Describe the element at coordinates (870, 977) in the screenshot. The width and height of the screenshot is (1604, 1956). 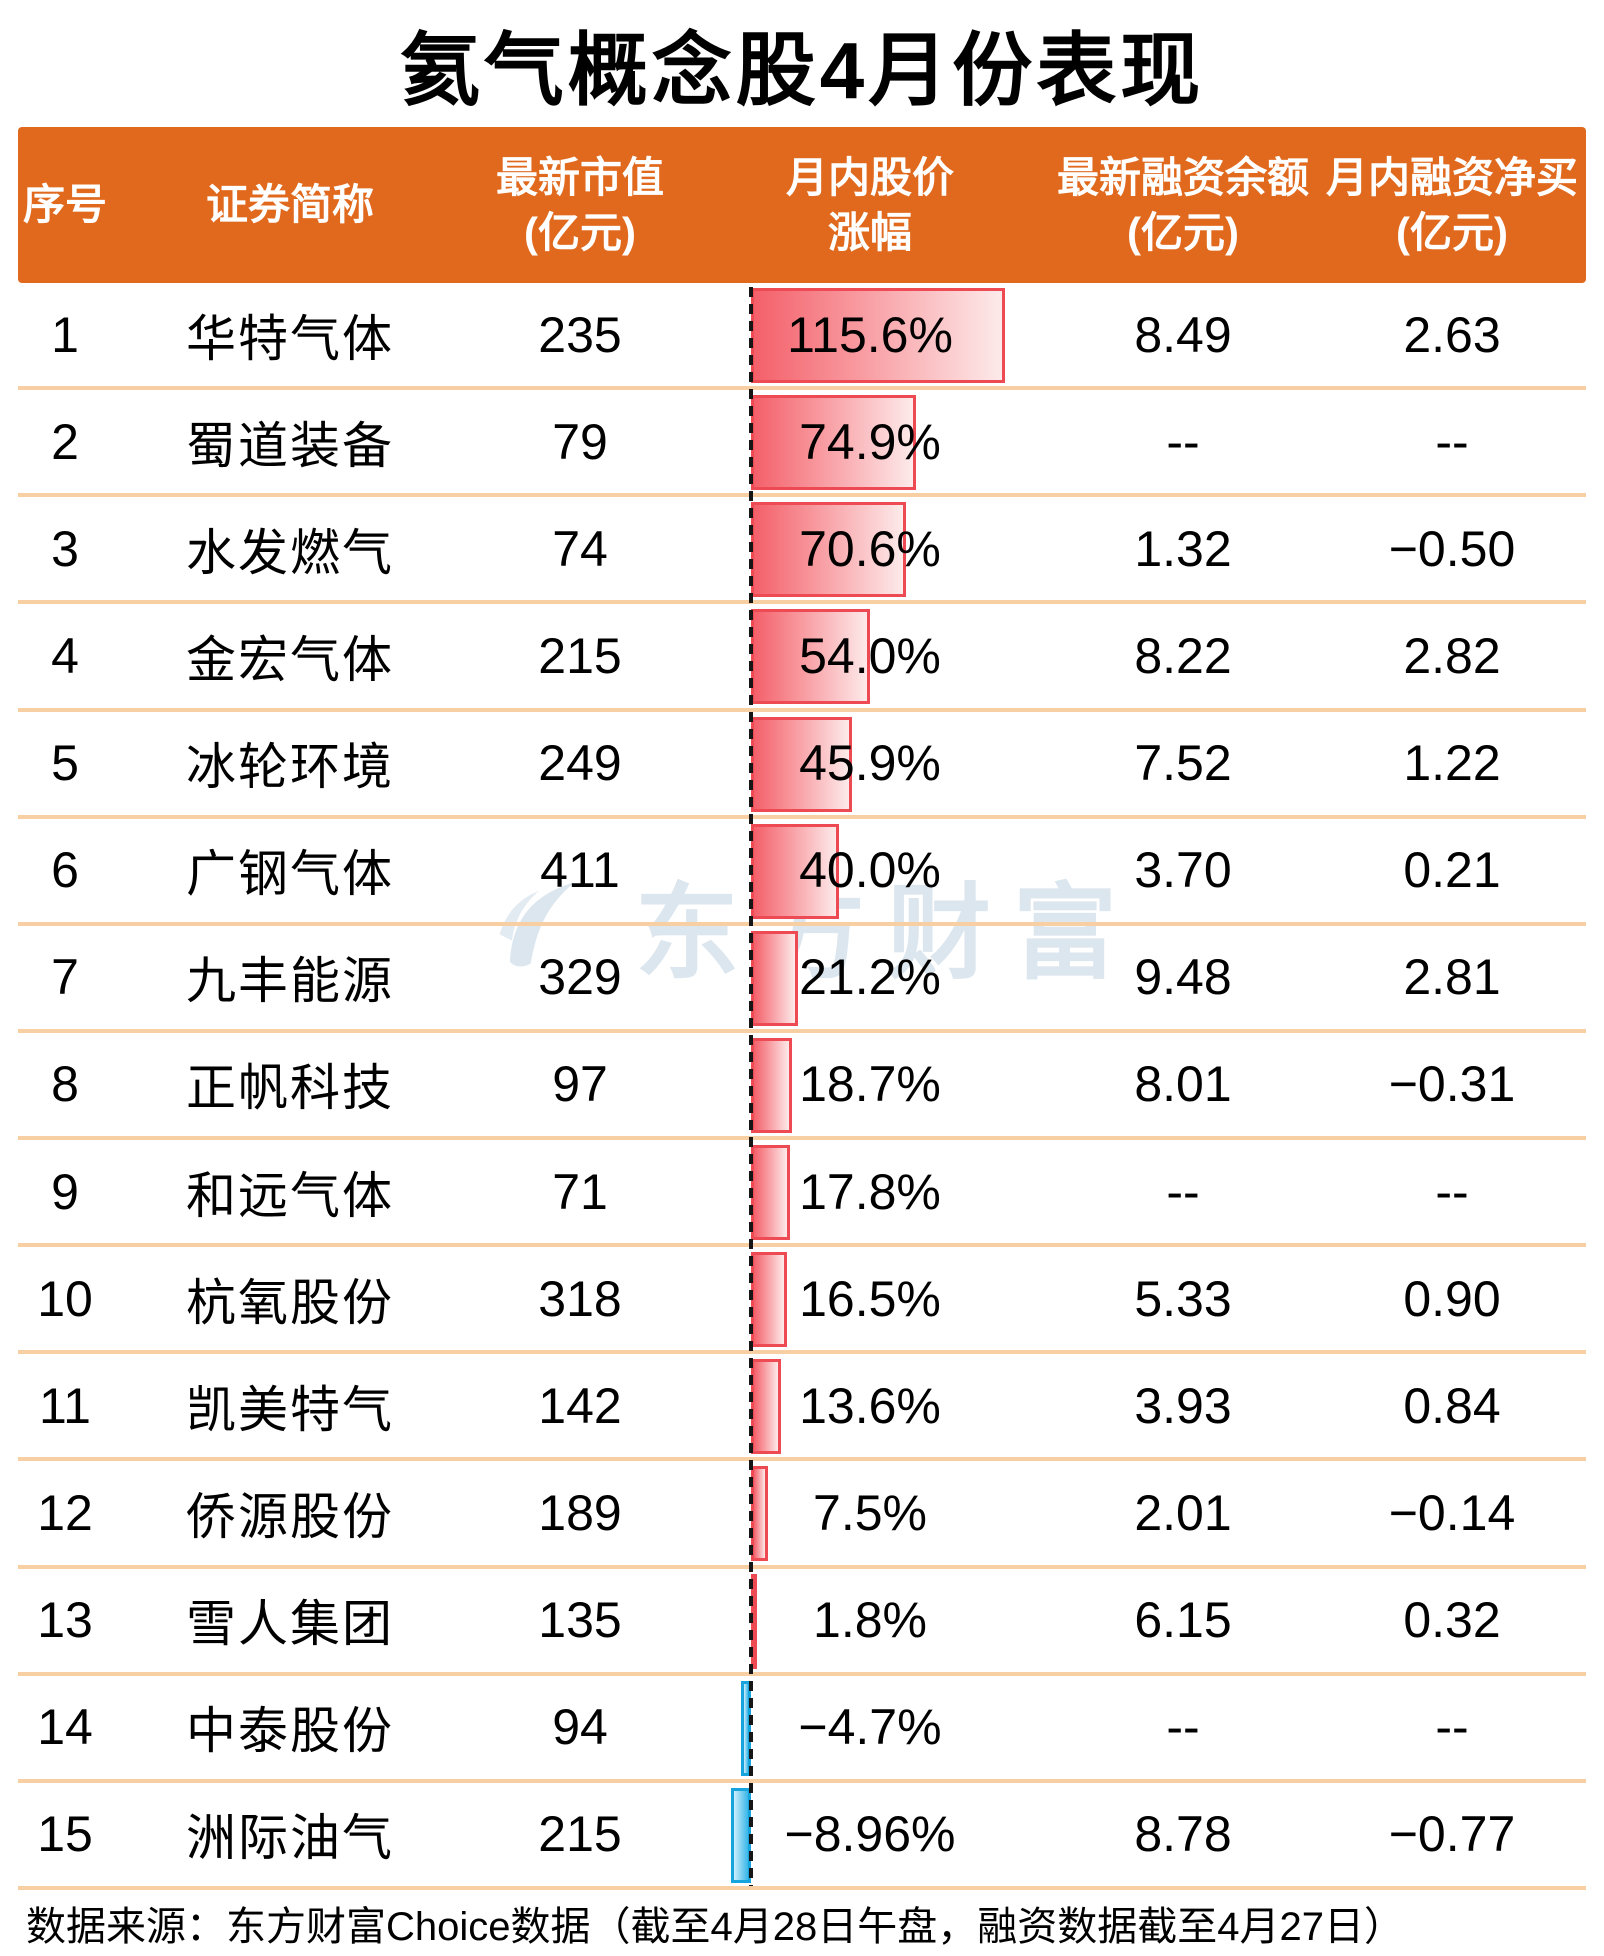
I see `price-change-value: 21.2%` at that location.